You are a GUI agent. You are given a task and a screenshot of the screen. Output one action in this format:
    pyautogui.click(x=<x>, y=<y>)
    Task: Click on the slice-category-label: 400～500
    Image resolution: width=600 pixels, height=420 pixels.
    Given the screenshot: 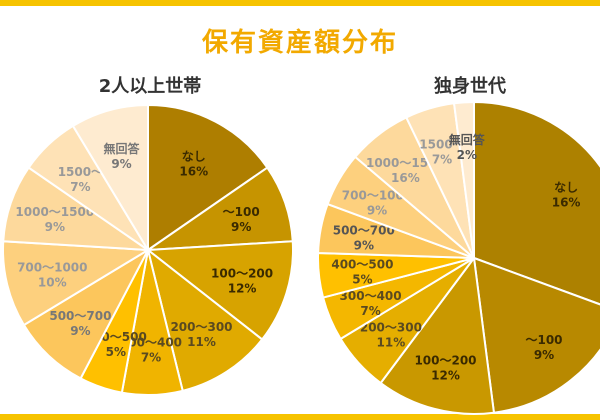 What is the action you would take?
    pyautogui.click(x=362, y=265)
    